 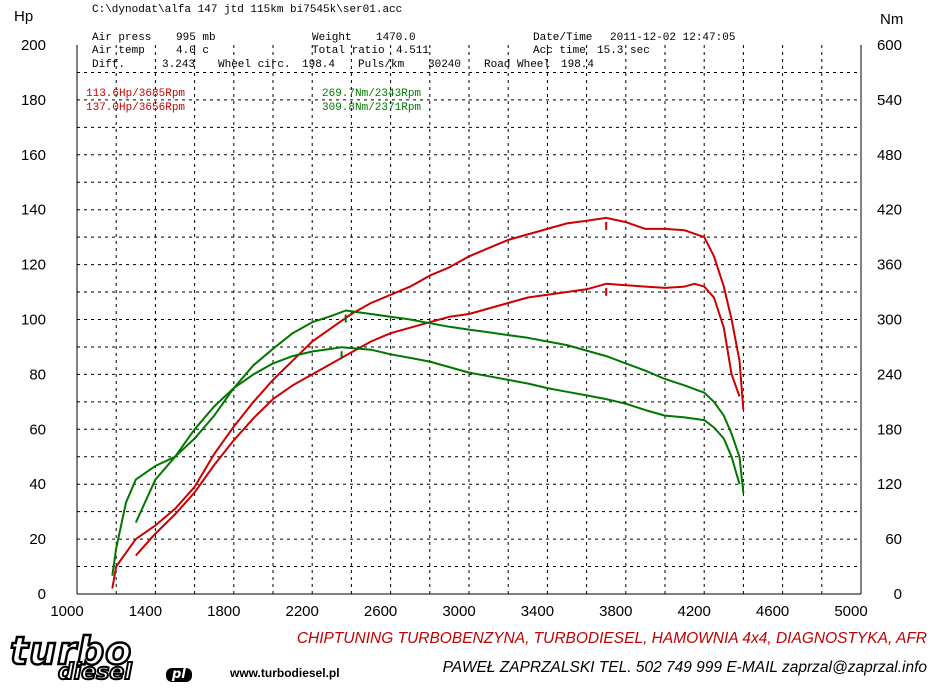 I want to click on puls-km-label: Puls/km, so click(x=381, y=65).